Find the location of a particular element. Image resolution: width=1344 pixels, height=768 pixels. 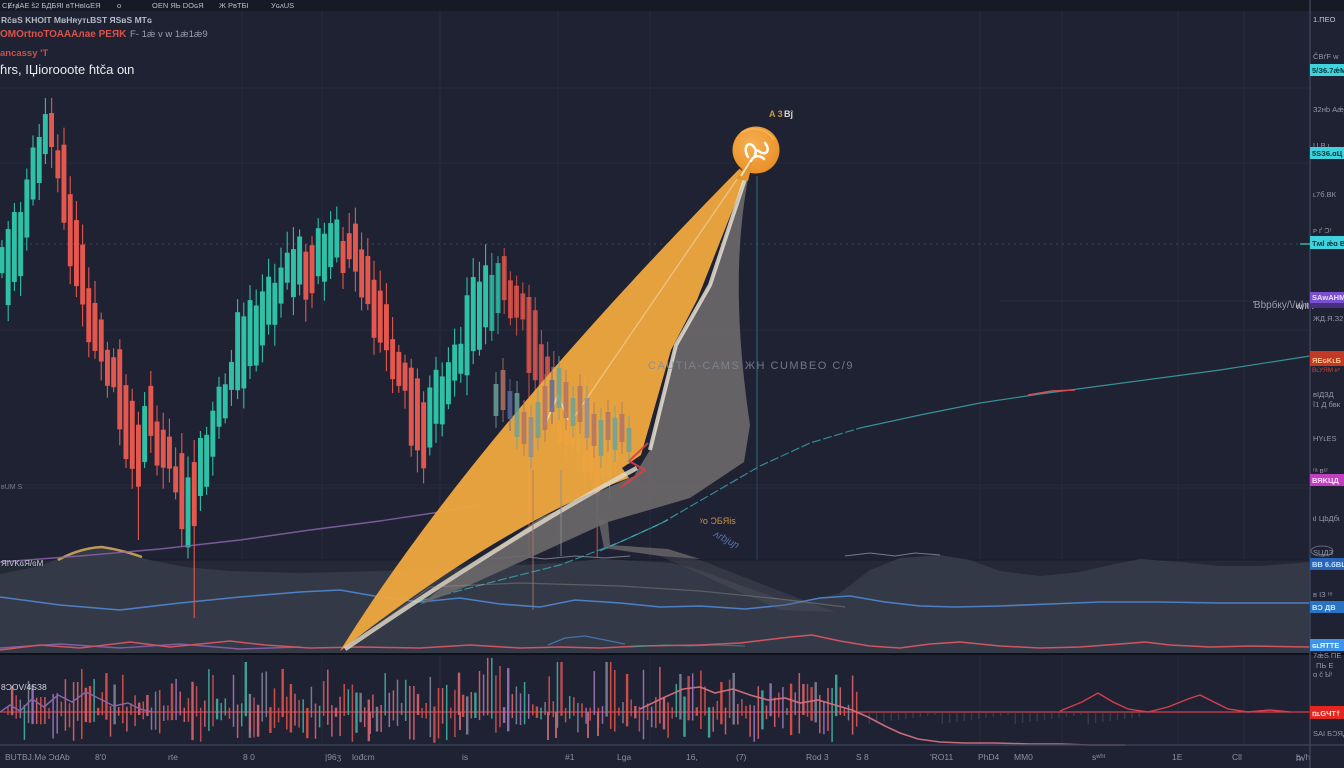

svg-text: Bĵ is located at coordinates (788, 114).